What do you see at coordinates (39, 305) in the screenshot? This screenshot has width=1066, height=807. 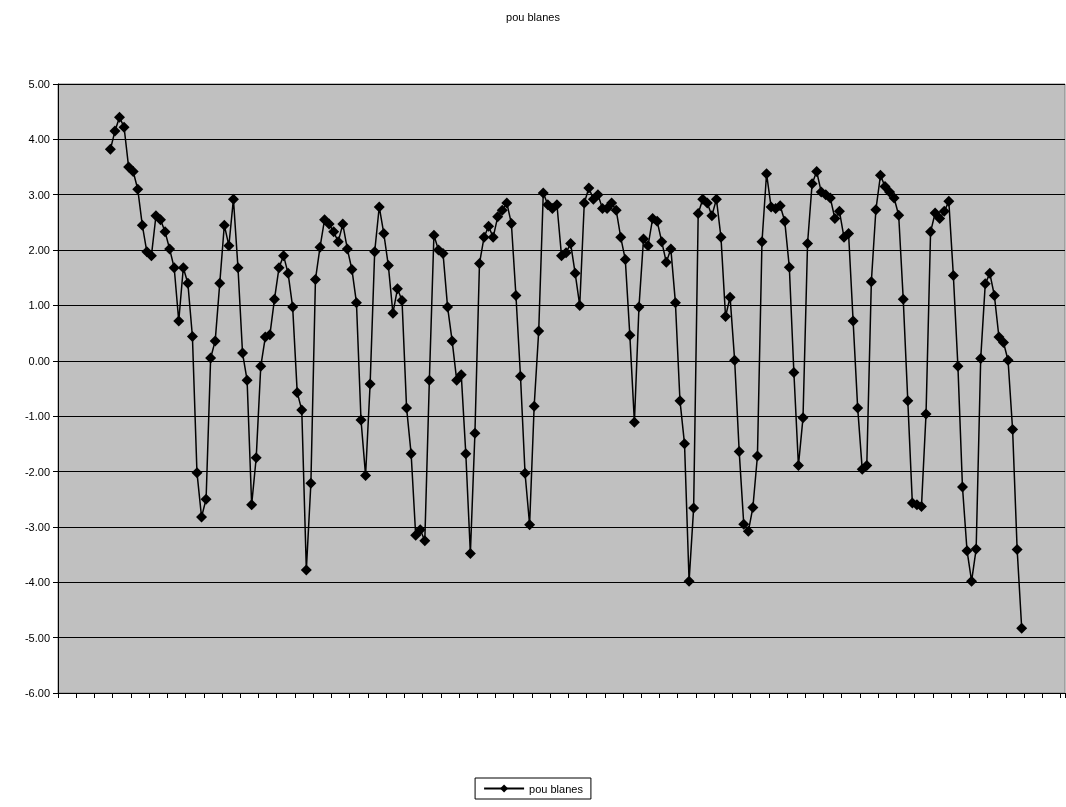 I see `y-tick-label: 1.00` at bounding box center [39, 305].